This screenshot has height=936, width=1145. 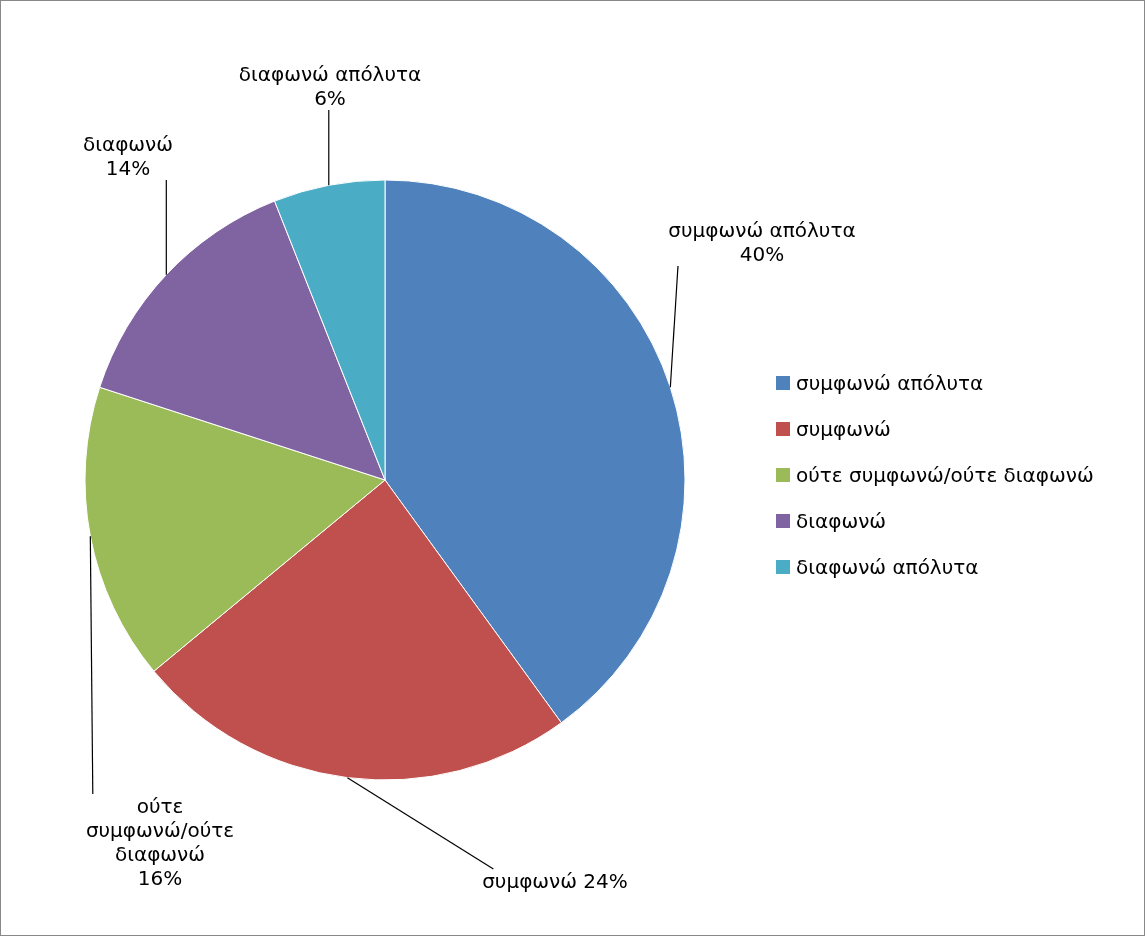 What do you see at coordinates (330, 74) in the screenshot?
I see `slice-label: διαφωνώ απόλυτα` at bounding box center [330, 74].